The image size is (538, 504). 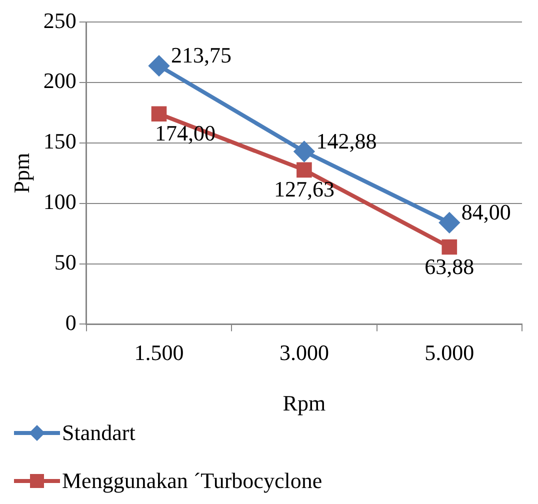 What do you see at coordinates (59, 201) in the screenshot?
I see `y-tick-label: 100` at bounding box center [59, 201].